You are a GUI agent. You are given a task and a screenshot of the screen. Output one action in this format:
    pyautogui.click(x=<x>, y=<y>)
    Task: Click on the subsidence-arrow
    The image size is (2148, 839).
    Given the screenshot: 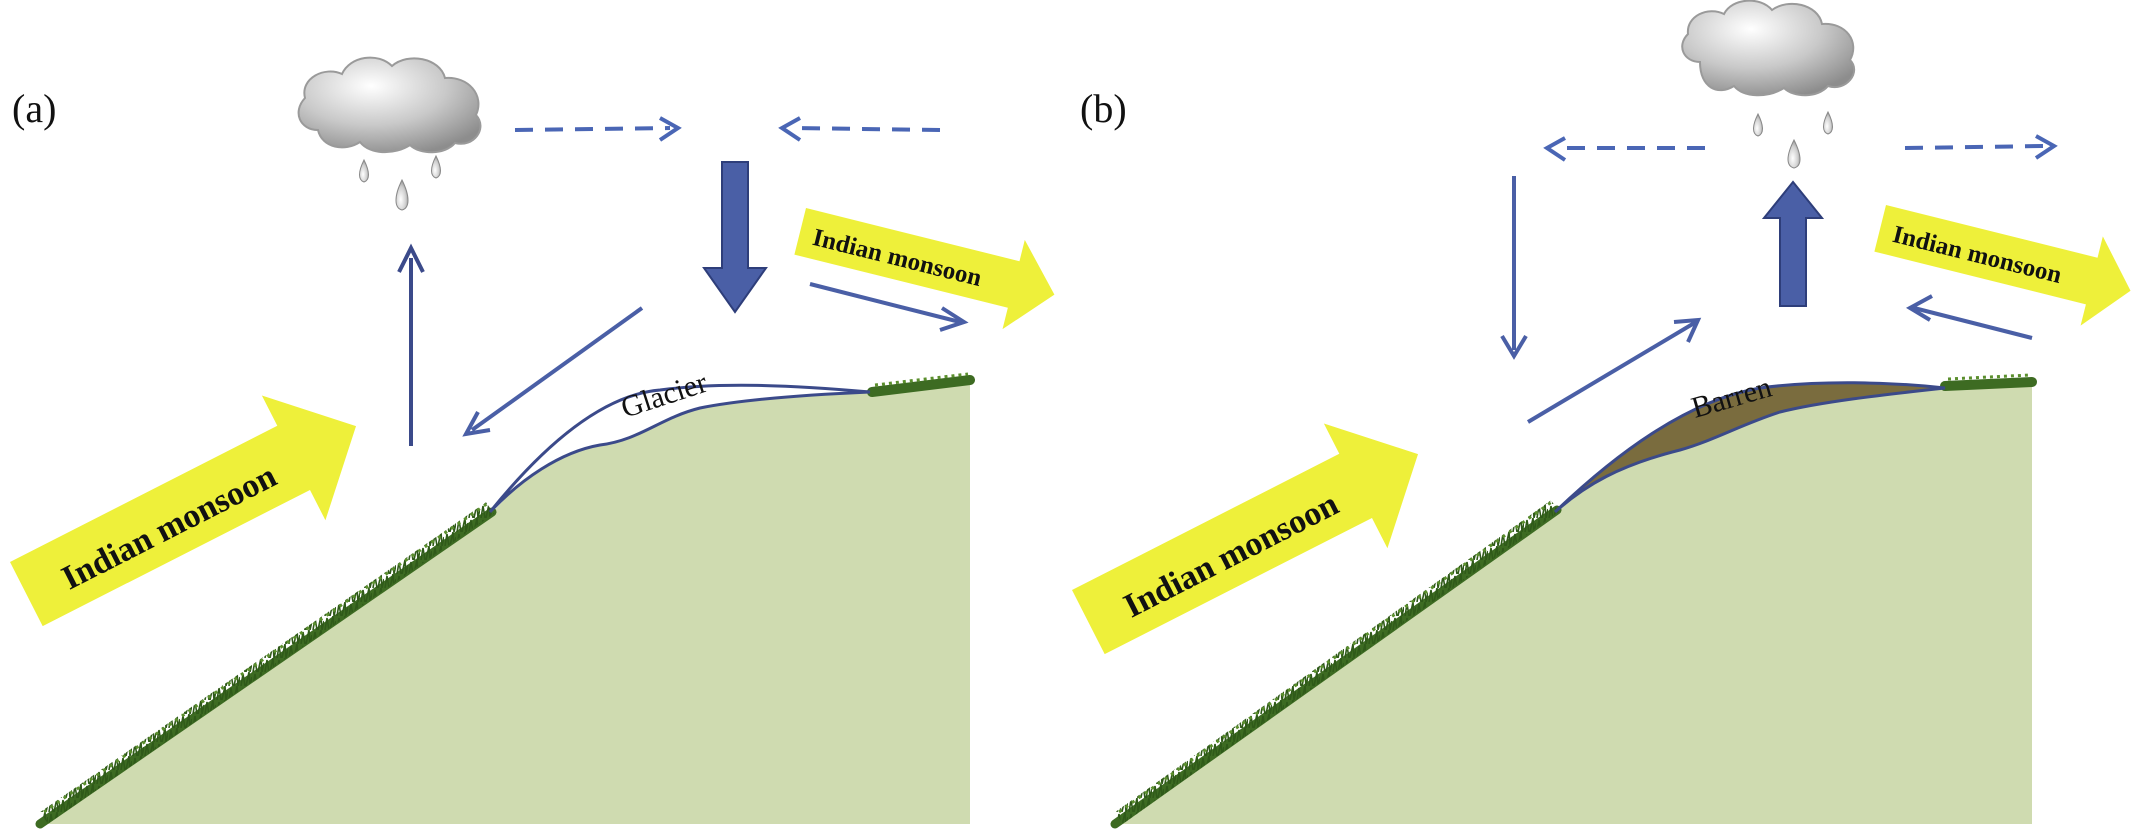 What is the action you would take?
    pyautogui.click(x=735, y=237)
    